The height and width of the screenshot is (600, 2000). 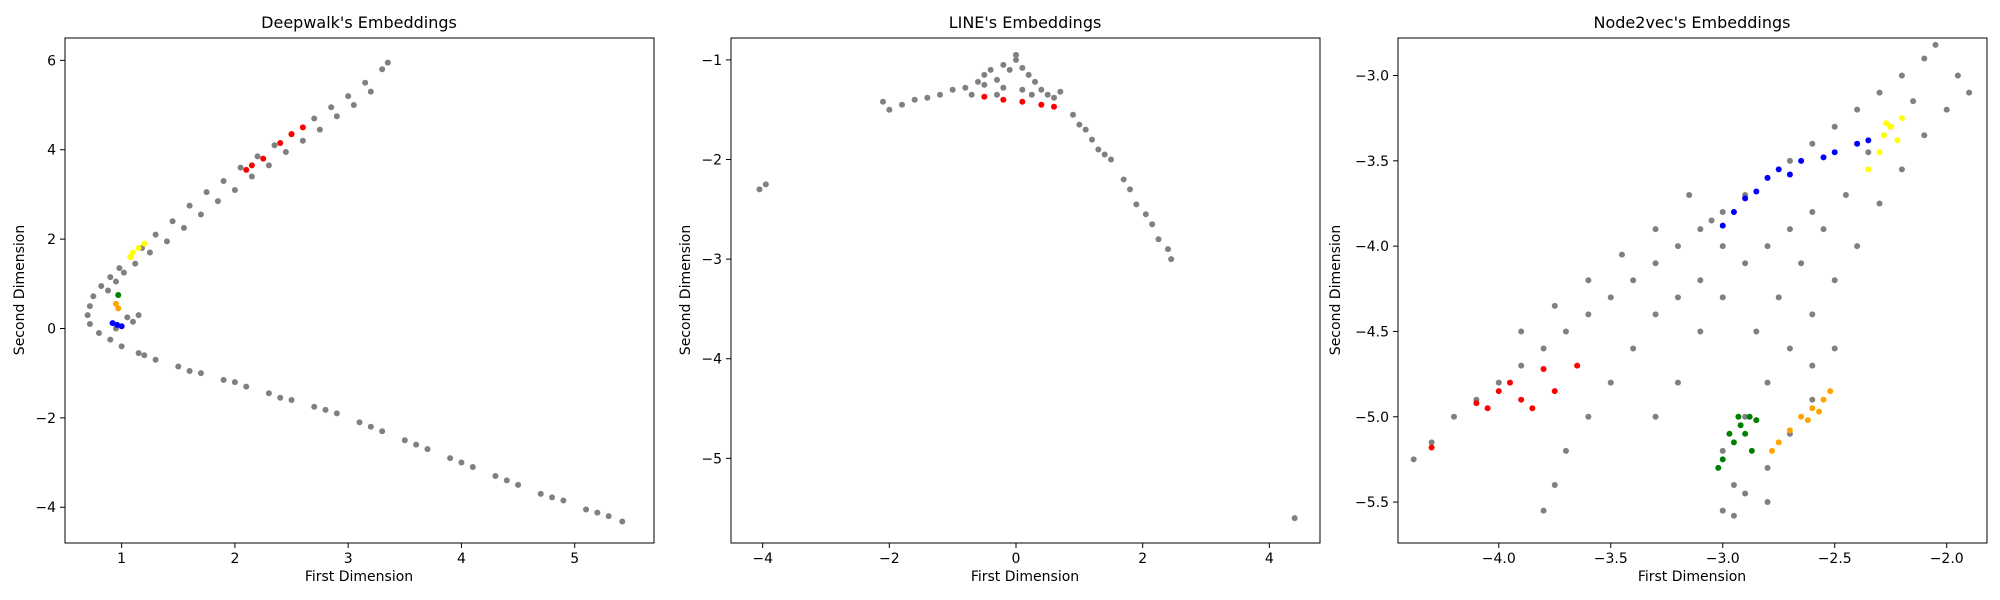 I want to click on y-tick-label: −5.0, so click(x=1372, y=418).